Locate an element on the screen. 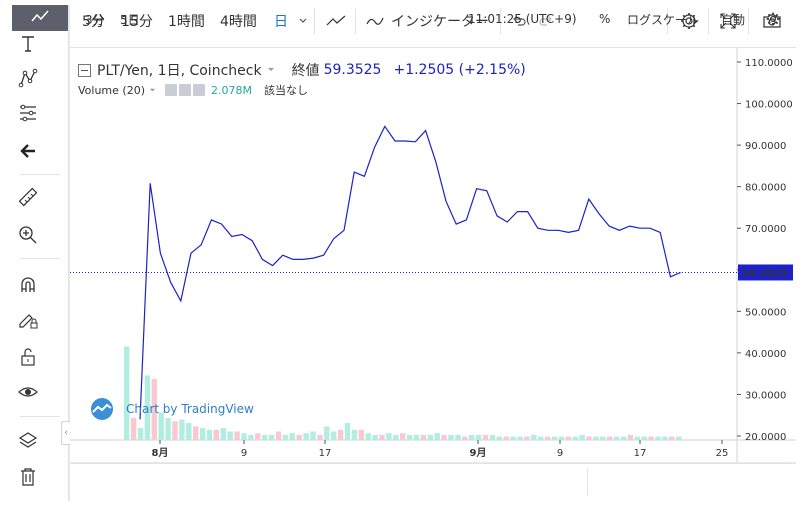  remove-drawings-tool is located at coordinates (28, 477).